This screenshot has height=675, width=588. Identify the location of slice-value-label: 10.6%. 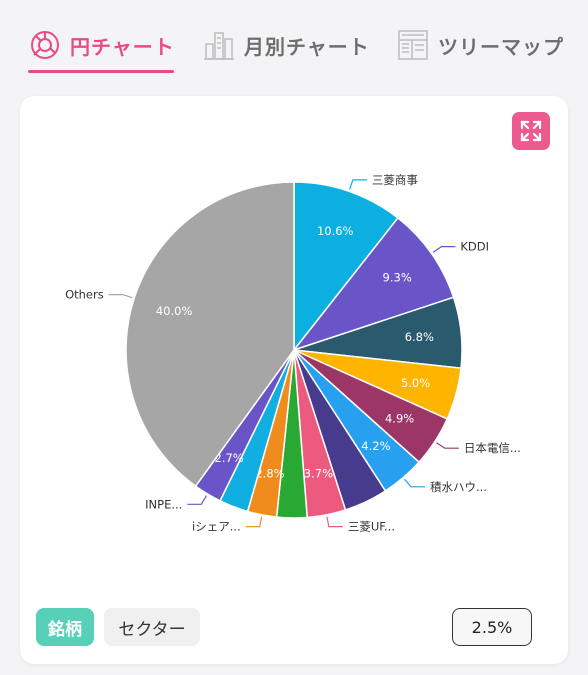
(335, 231).